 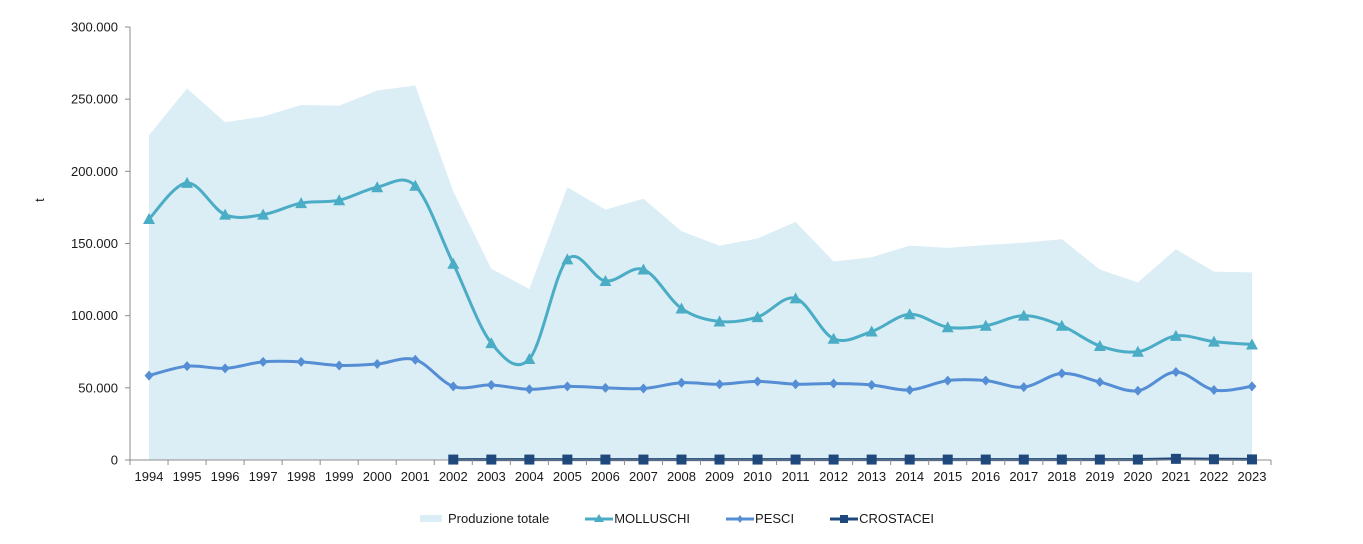 What do you see at coordinates (149, 476) in the screenshot?
I see `x-tick-label: 1994` at bounding box center [149, 476].